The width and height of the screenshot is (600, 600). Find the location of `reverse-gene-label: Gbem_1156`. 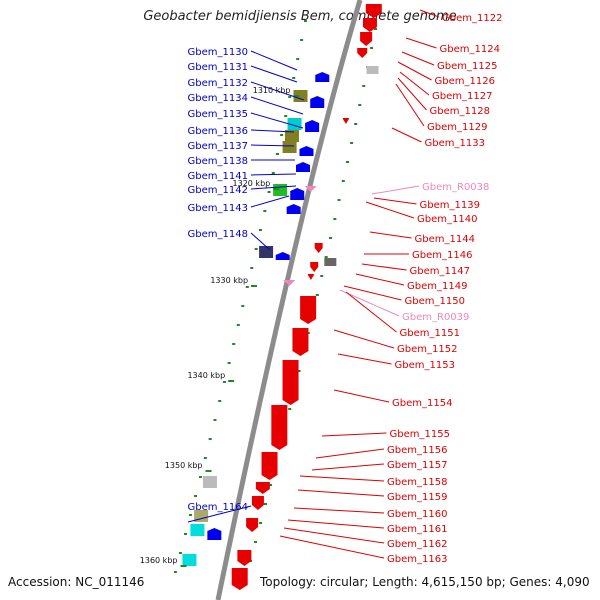

reverse-gene-label: Gbem_1156 is located at coordinates (417, 450).